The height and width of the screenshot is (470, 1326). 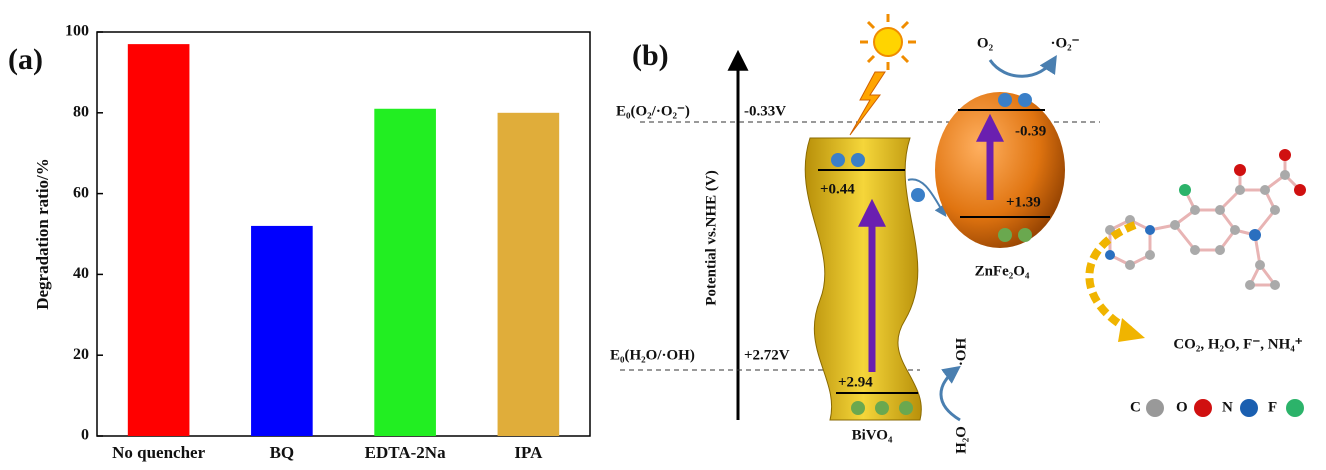 I want to click on band-value: +1.39, so click(x=1023, y=202).